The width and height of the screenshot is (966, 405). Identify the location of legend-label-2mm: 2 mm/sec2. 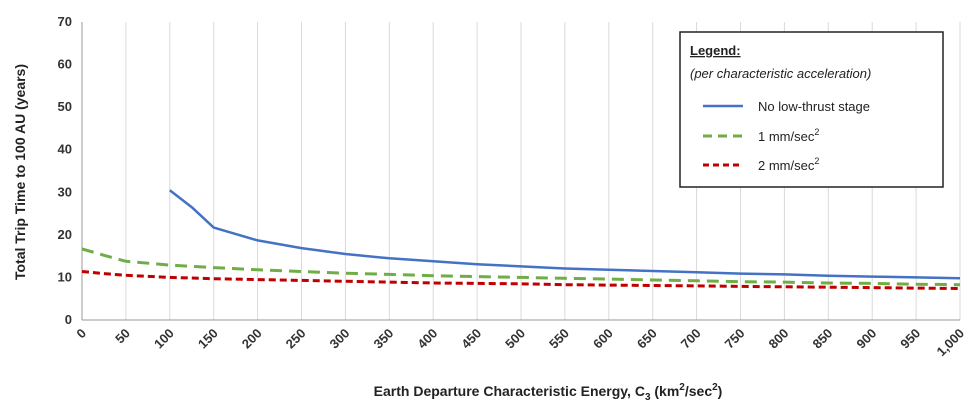
(788, 164).